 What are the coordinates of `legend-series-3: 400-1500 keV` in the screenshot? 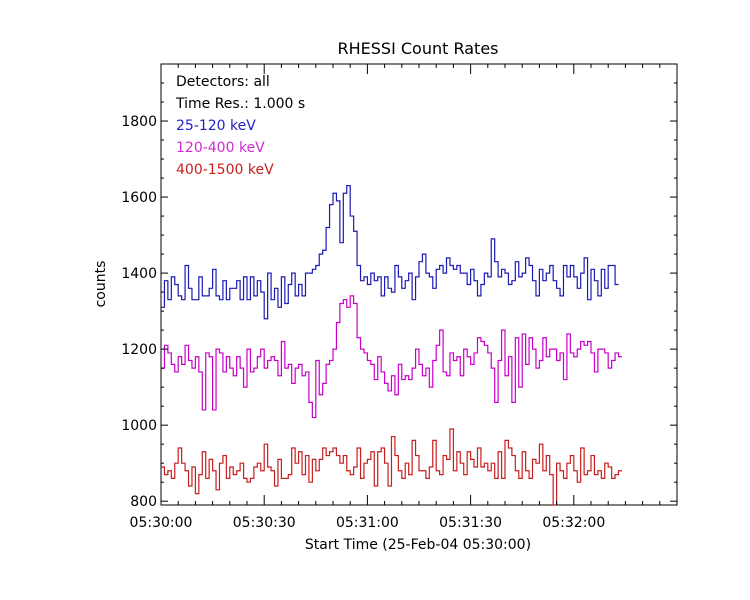 It's located at (225, 170).